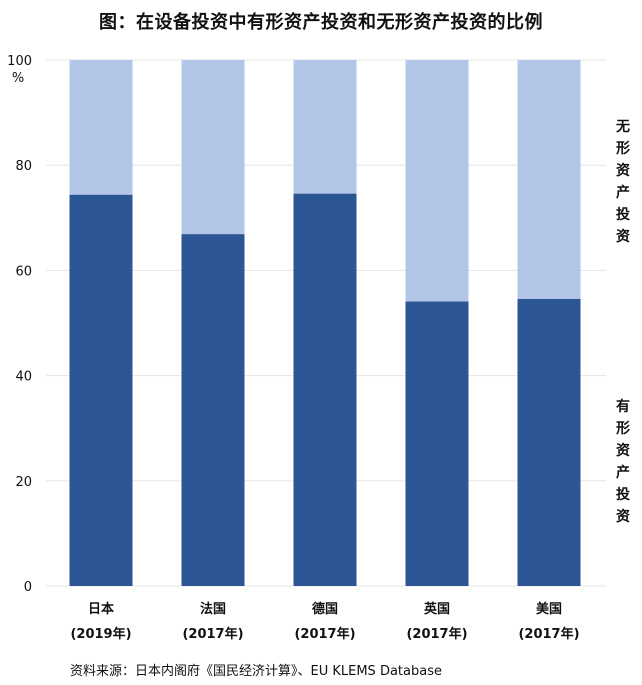 The width and height of the screenshot is (642, 685). I want to click on y-tick-label: 60, so click(23, 271).